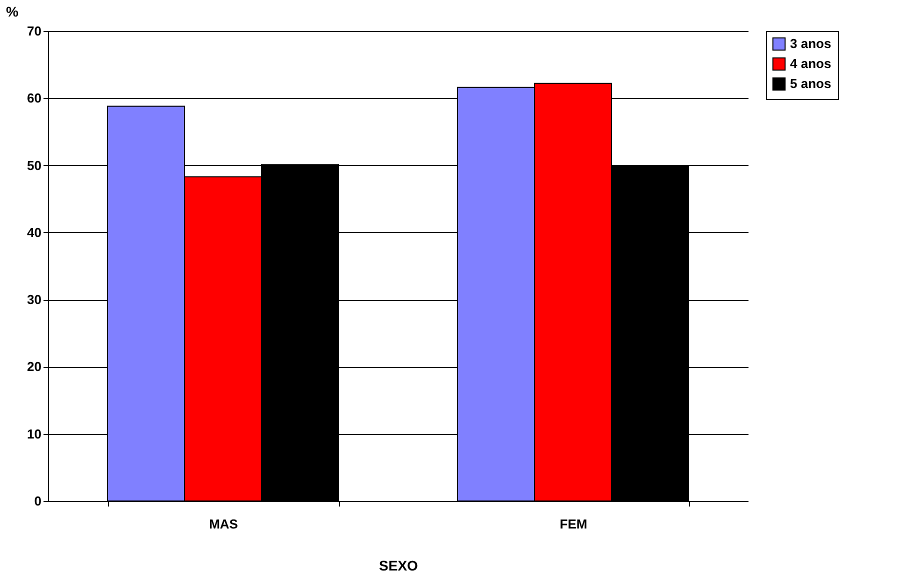 Image resolution: width=904 pixels, height=588 pixels. Describe the element at coordinates (34, 31) in the screenshot. I see `y-tick-label: 70` at that location.